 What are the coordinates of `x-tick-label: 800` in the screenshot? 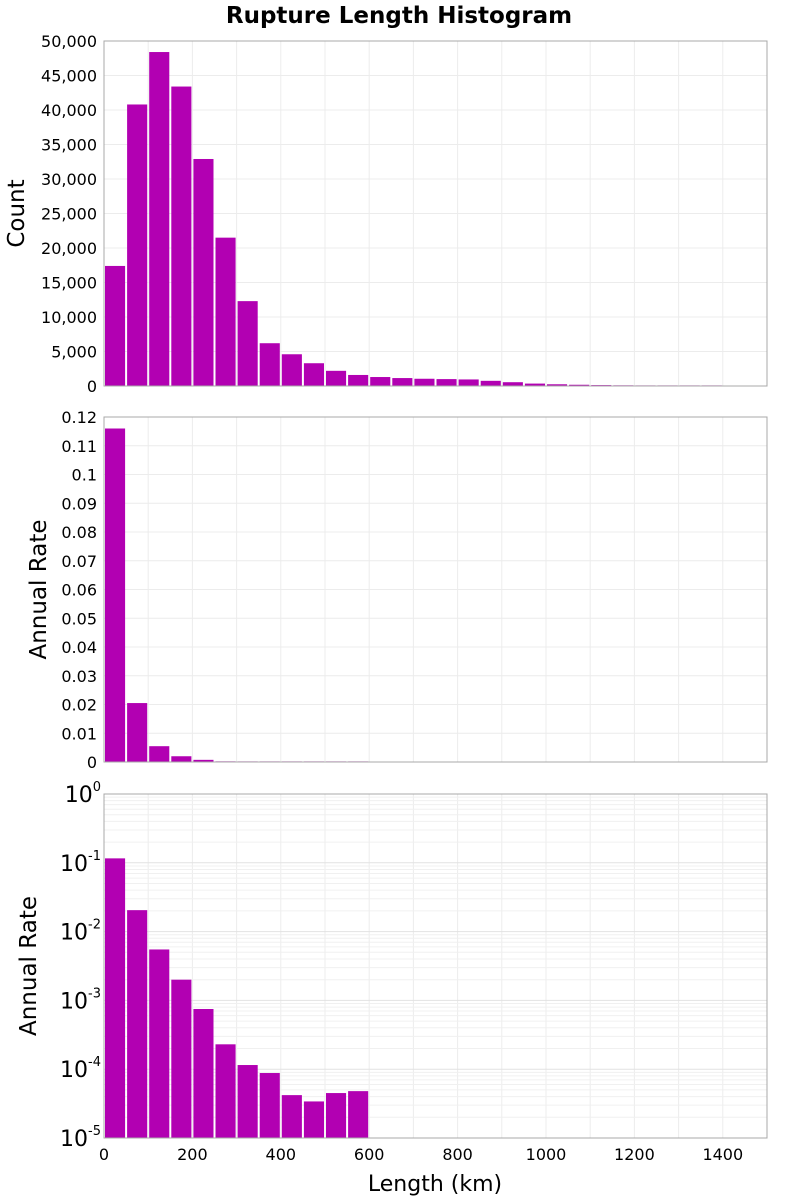 It's located at (457, 1154).